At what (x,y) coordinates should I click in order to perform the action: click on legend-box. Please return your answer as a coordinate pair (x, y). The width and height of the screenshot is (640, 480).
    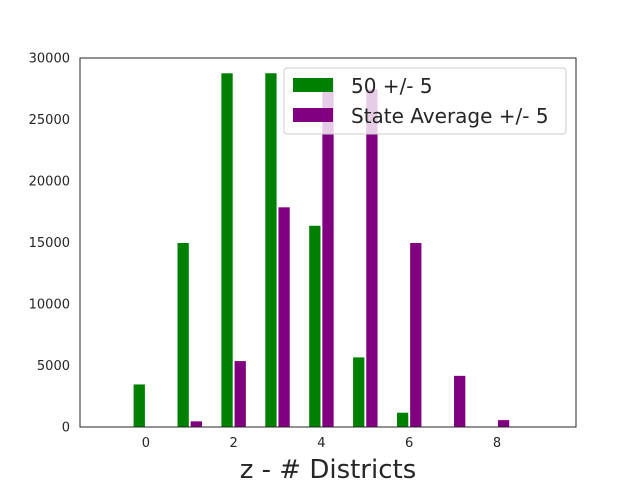
    Looking at the image, I should click on (425, 101).